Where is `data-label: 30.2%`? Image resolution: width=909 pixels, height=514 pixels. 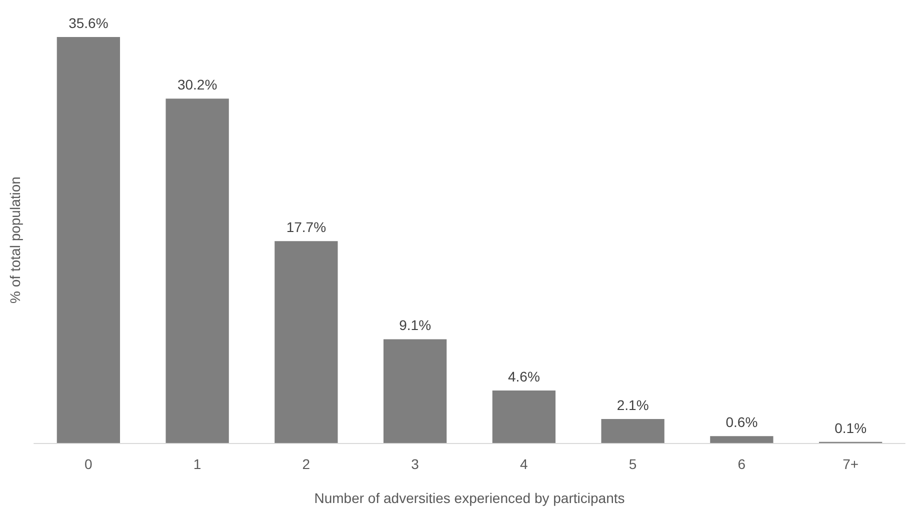
data-label: 30.2% is located at coordinates (197, 84).